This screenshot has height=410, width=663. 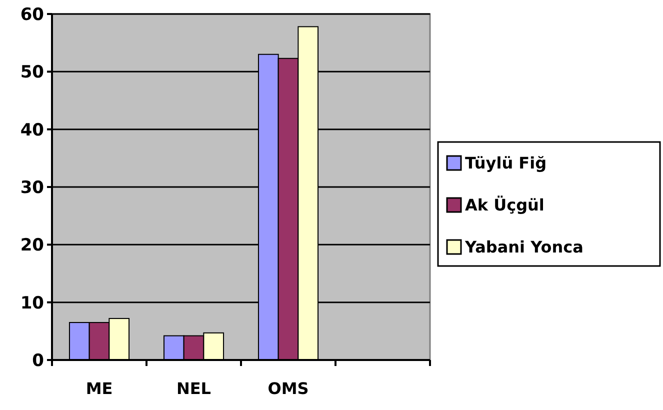 I want to click on x-tick-label: ME, so click(x=99, y=388).